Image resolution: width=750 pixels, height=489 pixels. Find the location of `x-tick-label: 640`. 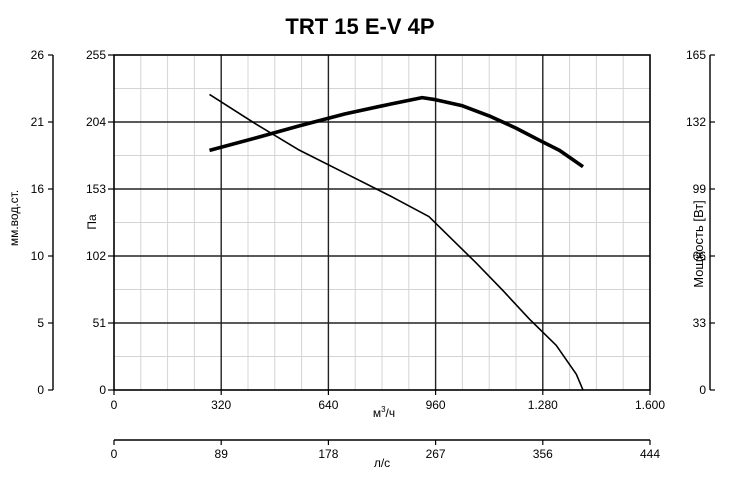

x-tick-label: 640 is located at coordinates (328, 405).